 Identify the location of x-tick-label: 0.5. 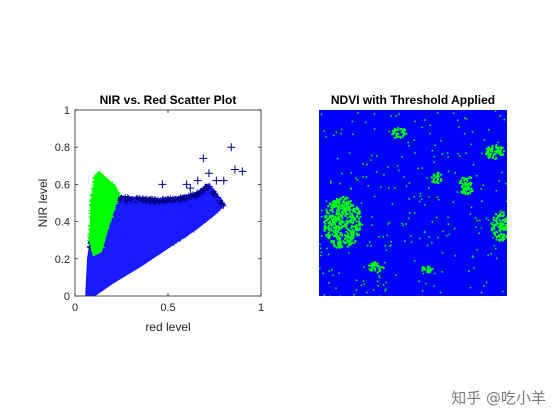
(167, 308).